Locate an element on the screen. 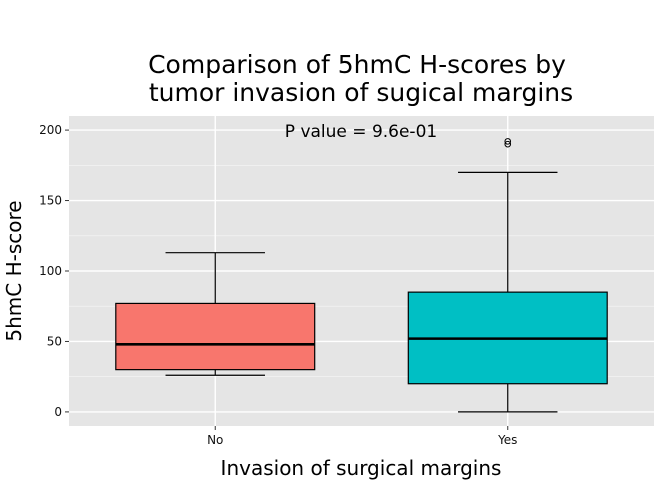 The width and height of the screenshot is (672, 480). y-tick-label: 200 is located at coordinates (50, 130).